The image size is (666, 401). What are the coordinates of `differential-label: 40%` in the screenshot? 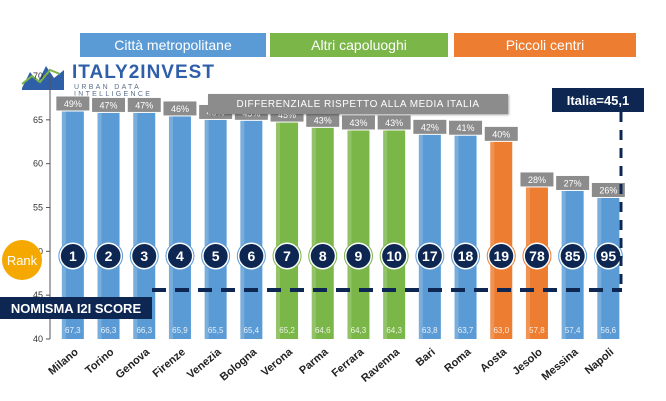 It's located at (501, 134).